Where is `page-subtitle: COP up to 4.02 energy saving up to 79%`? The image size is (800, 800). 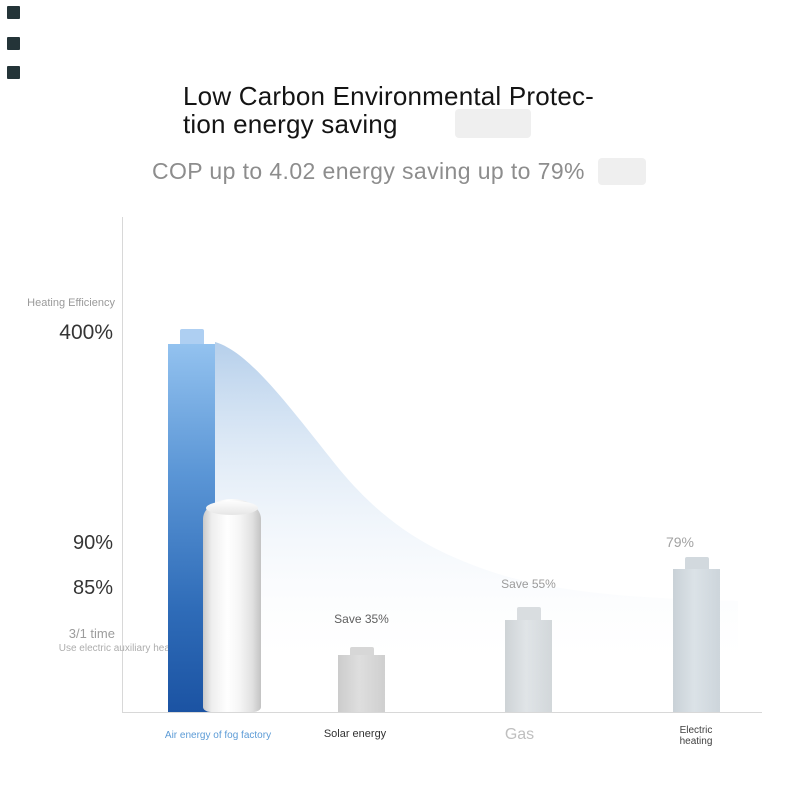
page-subtitle: COP up to 4.02 energy saving up to 79% is located at coordinates (368, 171).